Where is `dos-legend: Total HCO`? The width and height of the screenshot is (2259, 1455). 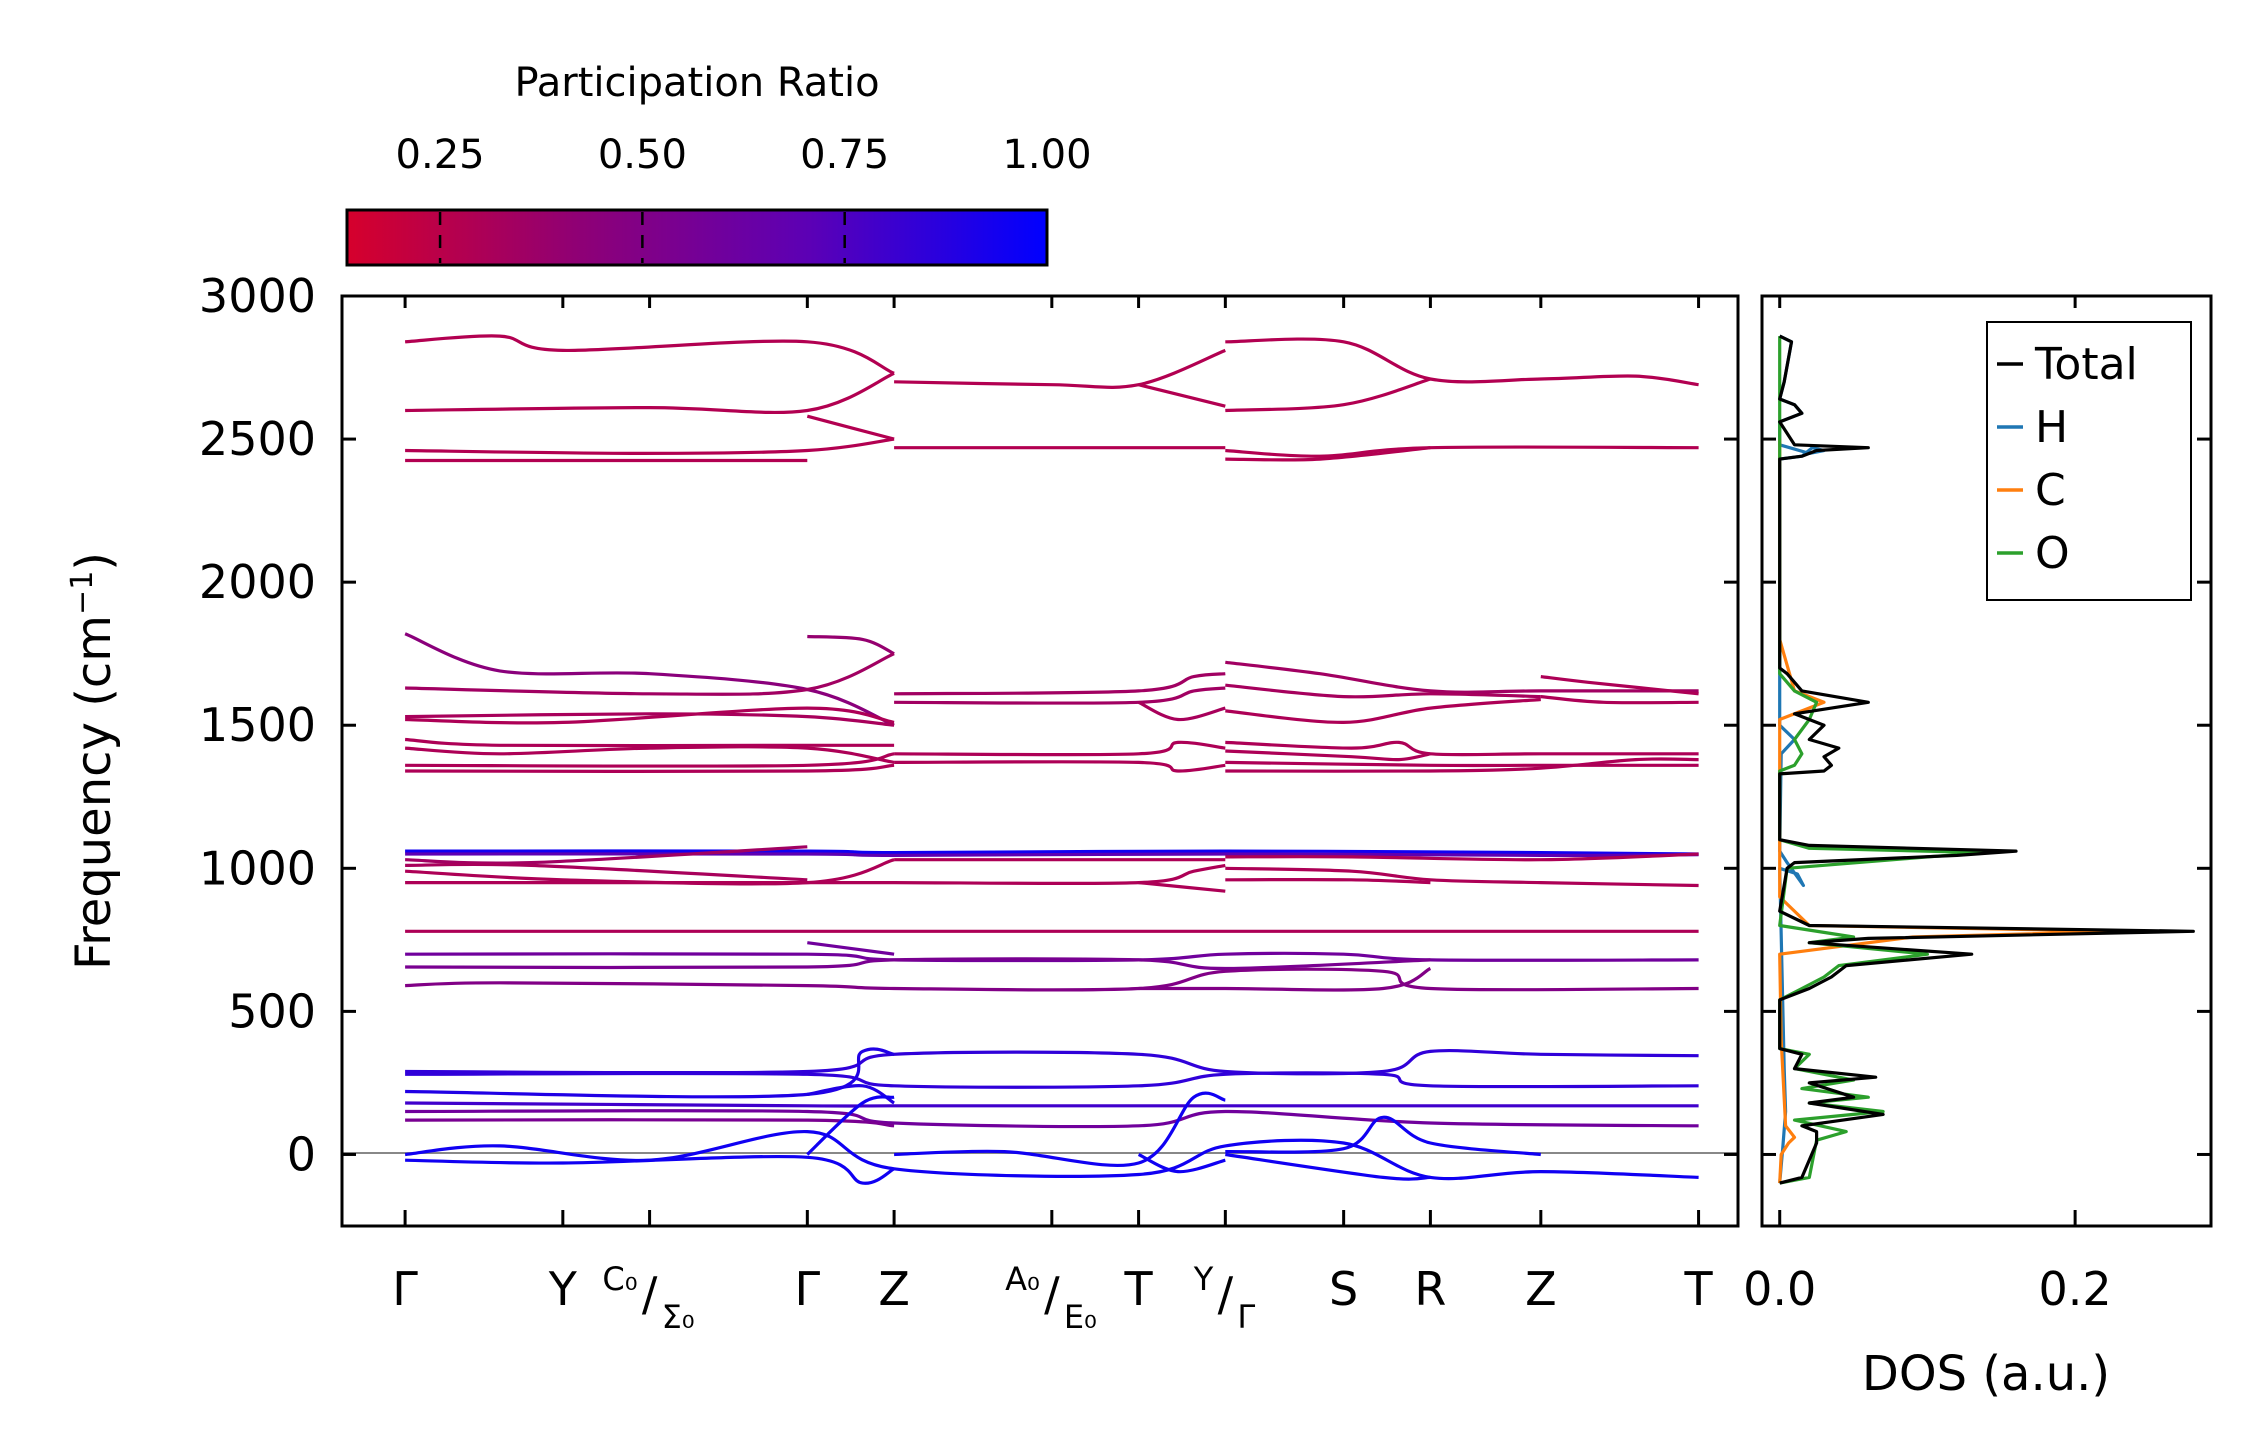
dos-legend: Total HCO is located at coordinates (2089, 461).